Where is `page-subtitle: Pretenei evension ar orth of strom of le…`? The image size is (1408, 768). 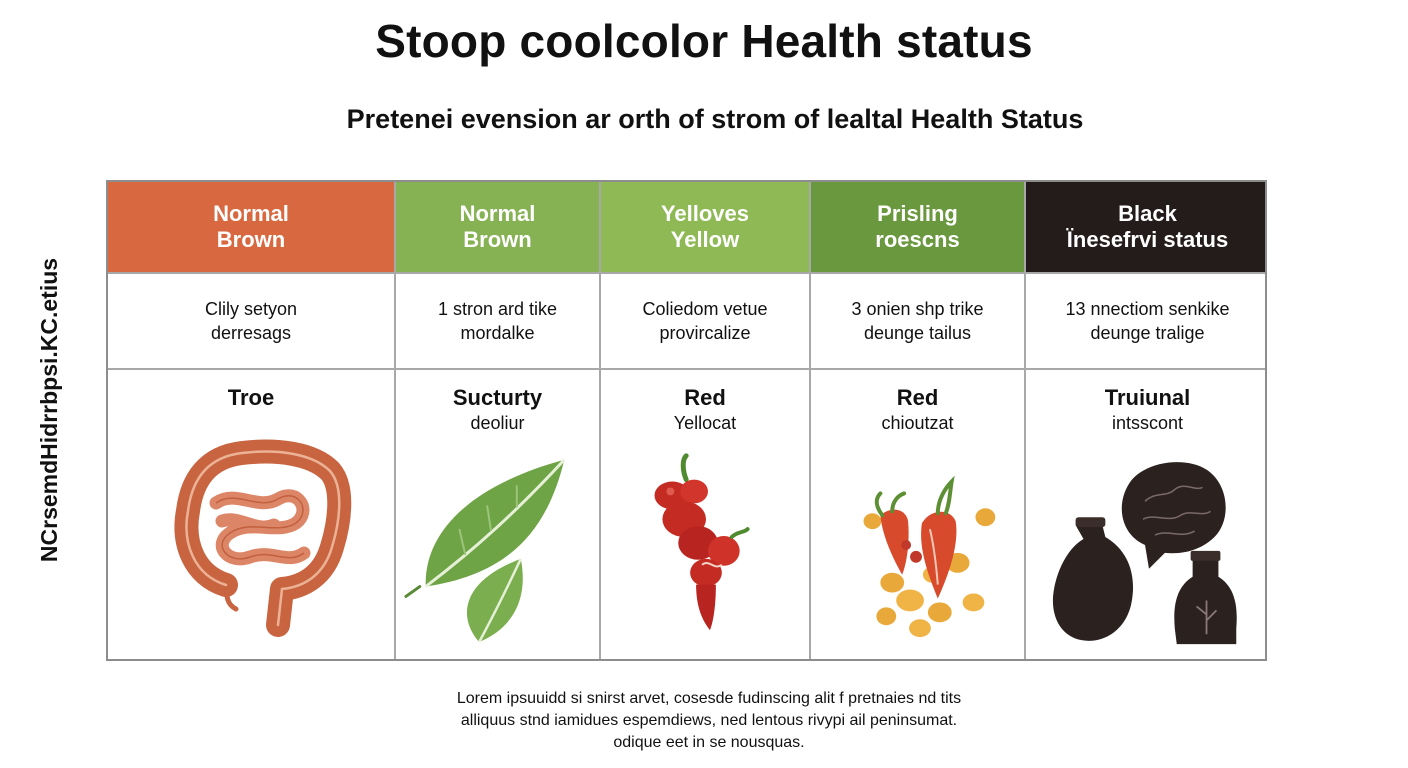 page-subtitle: Pretenei evension ar orth of strom of le… is located at coordinates (715, 119).